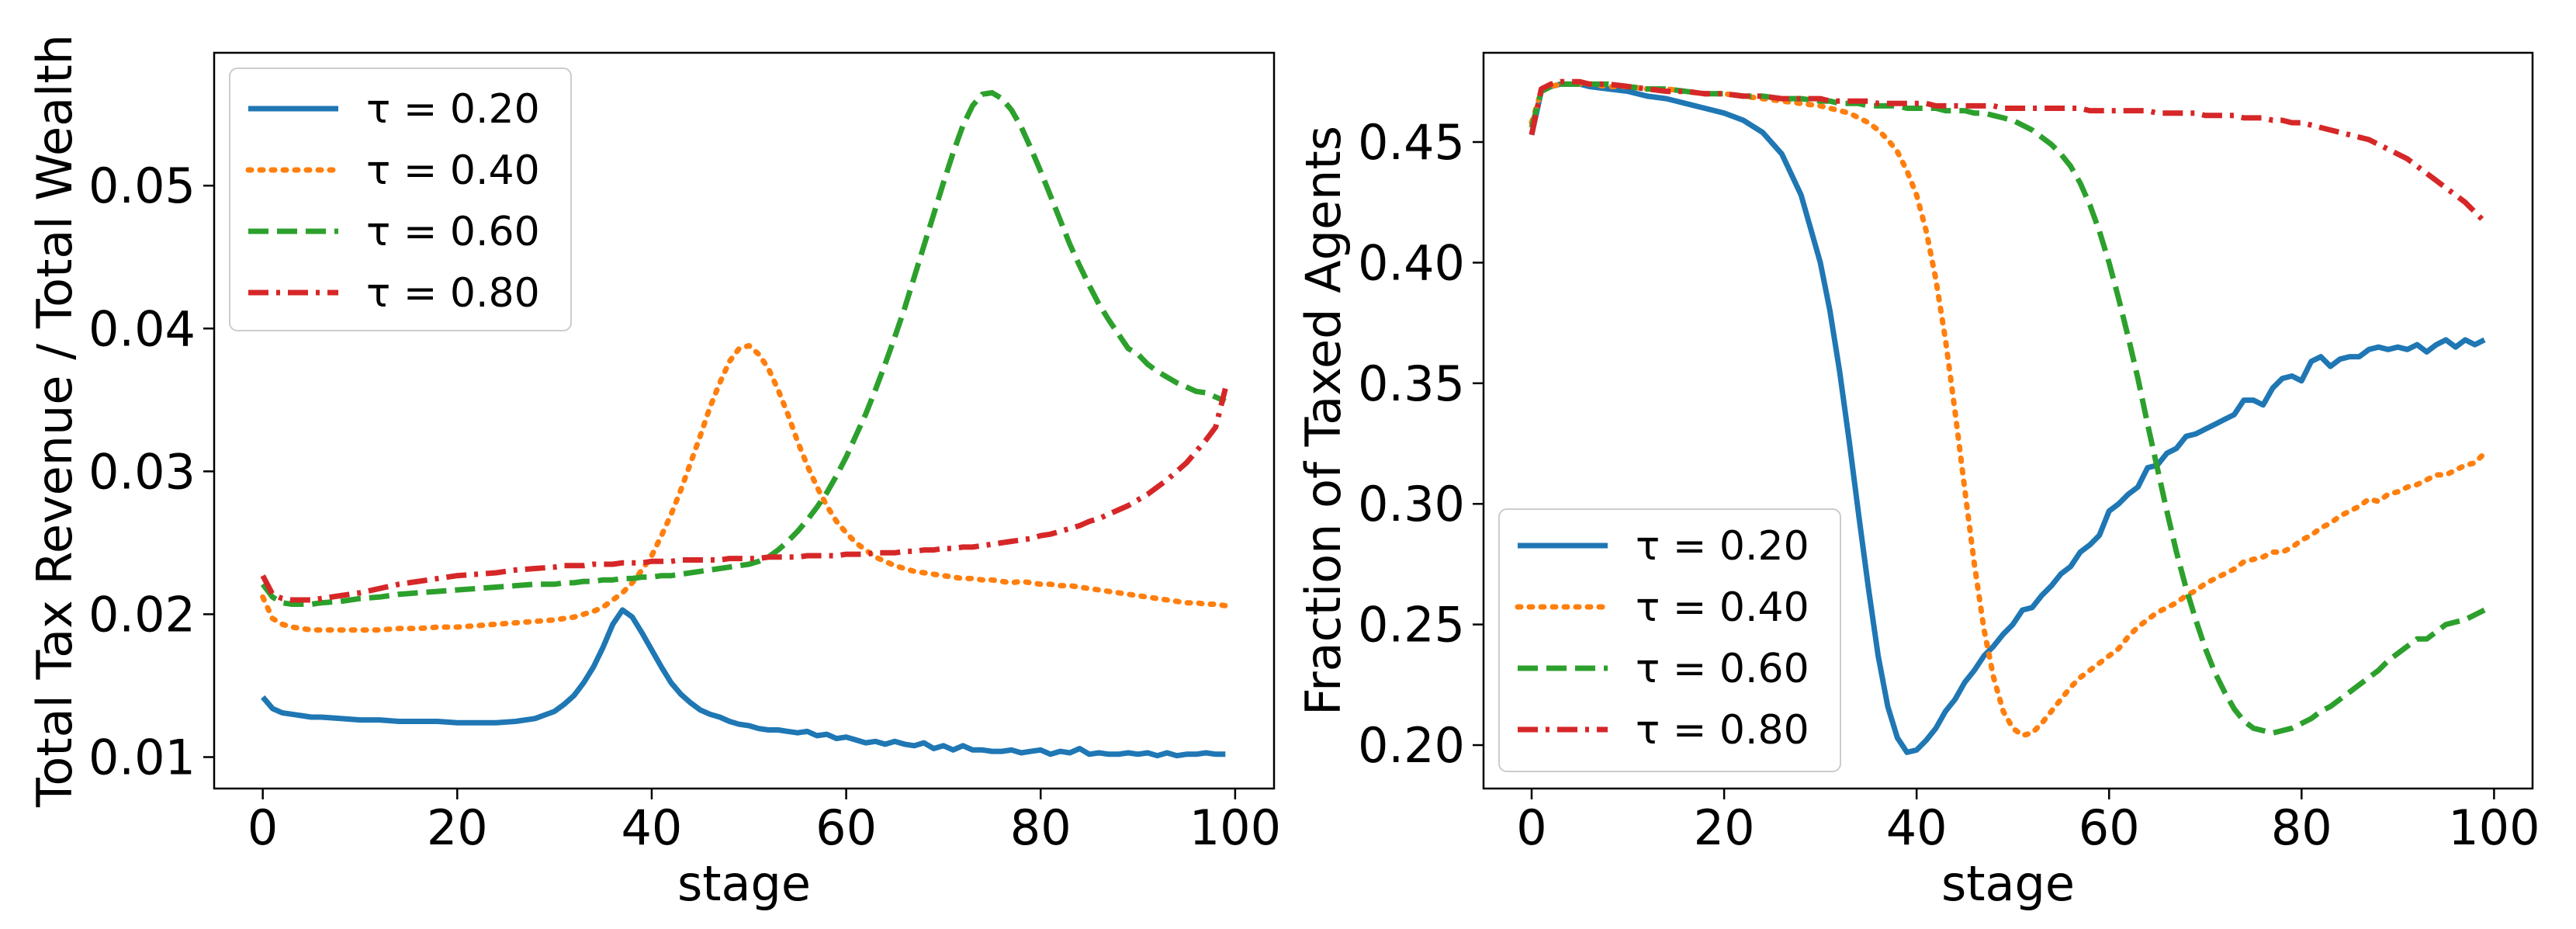 The height and width of the screenshot is (929, 2576). What do you see at coordinates (651, 827) in the screenshot?
I see `left-x-tick-label: 40` at bounding box center [651, 827].